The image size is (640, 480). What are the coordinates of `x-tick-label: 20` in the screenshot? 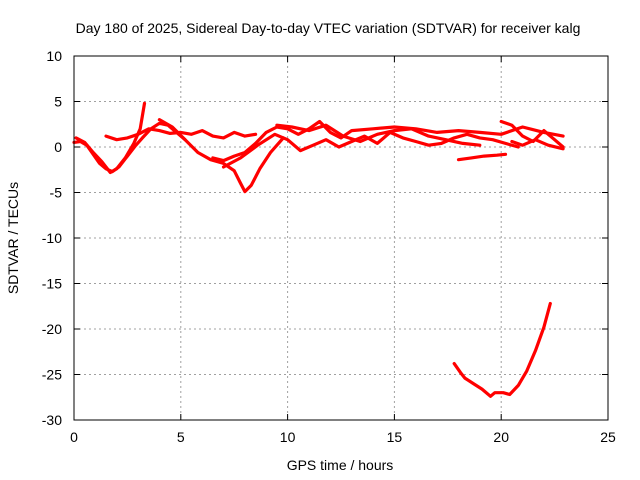 It's located at (501, 437).